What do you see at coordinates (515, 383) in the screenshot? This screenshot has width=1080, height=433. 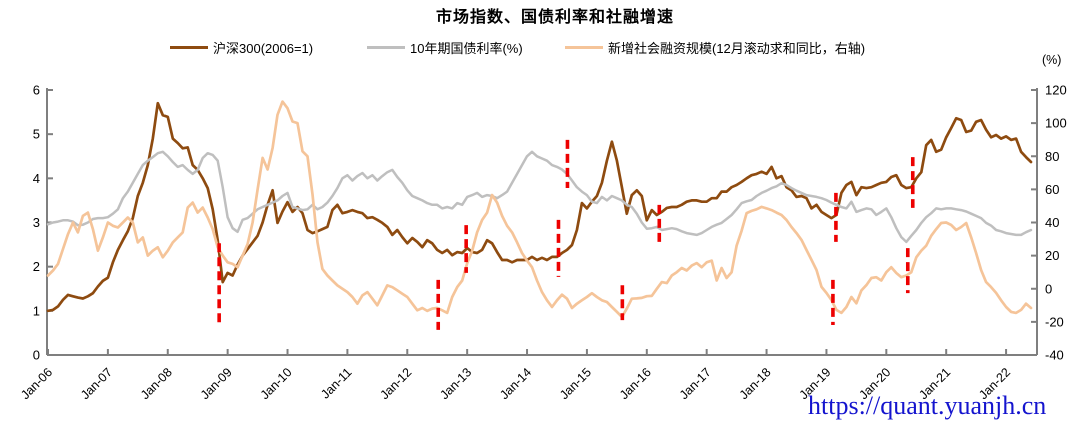 I see `x-axis-tick-label: Jan-14` at bounding box center [515, 383].